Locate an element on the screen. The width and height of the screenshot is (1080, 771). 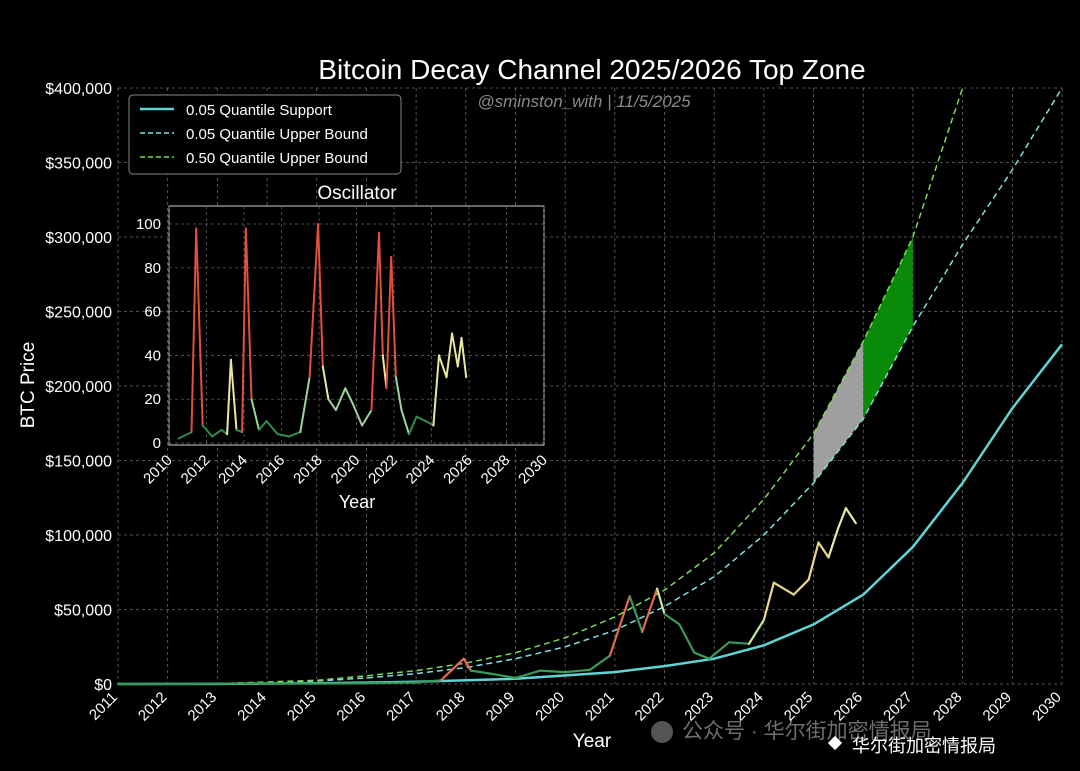
watermark: 公众号 · 华尔街加密情报局 华尔街加密情报局 is located at coordinates (823, 738).